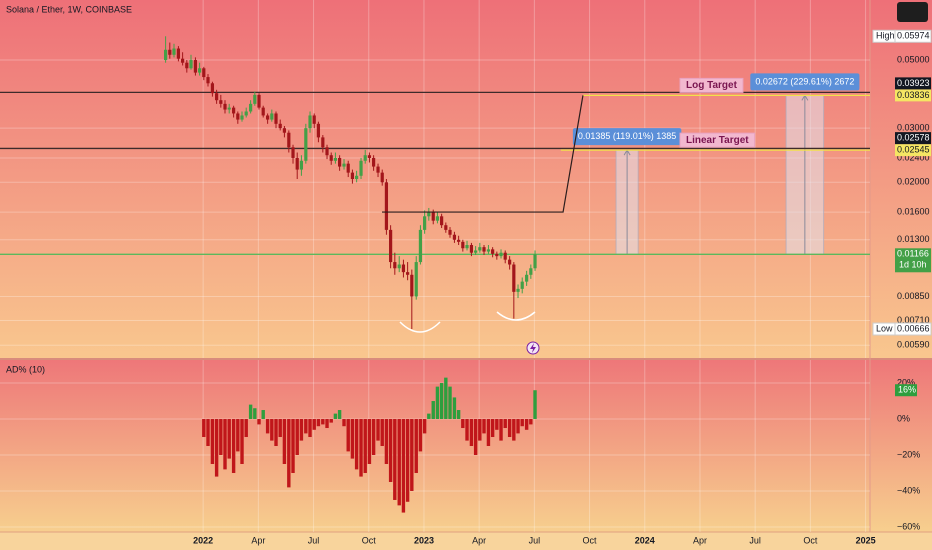 The width and height of the screenshot is (932, 550). What do you see at coordinates (913, 296) in the screenshot?
I see `y-tick-label: 0.00850` at bounding box center [913, 296].